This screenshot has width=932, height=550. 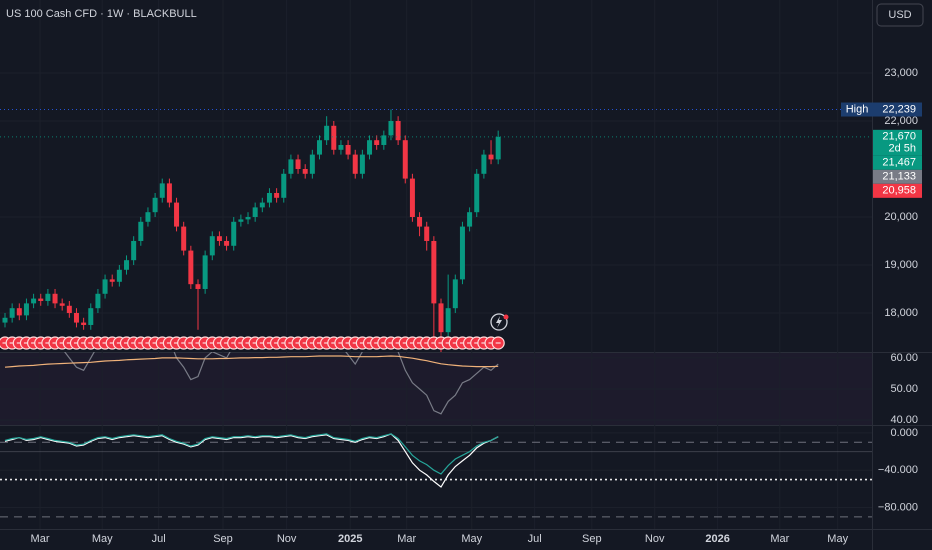 I want to click on y-tick-label: 19,000, so click(x=901, y=265).